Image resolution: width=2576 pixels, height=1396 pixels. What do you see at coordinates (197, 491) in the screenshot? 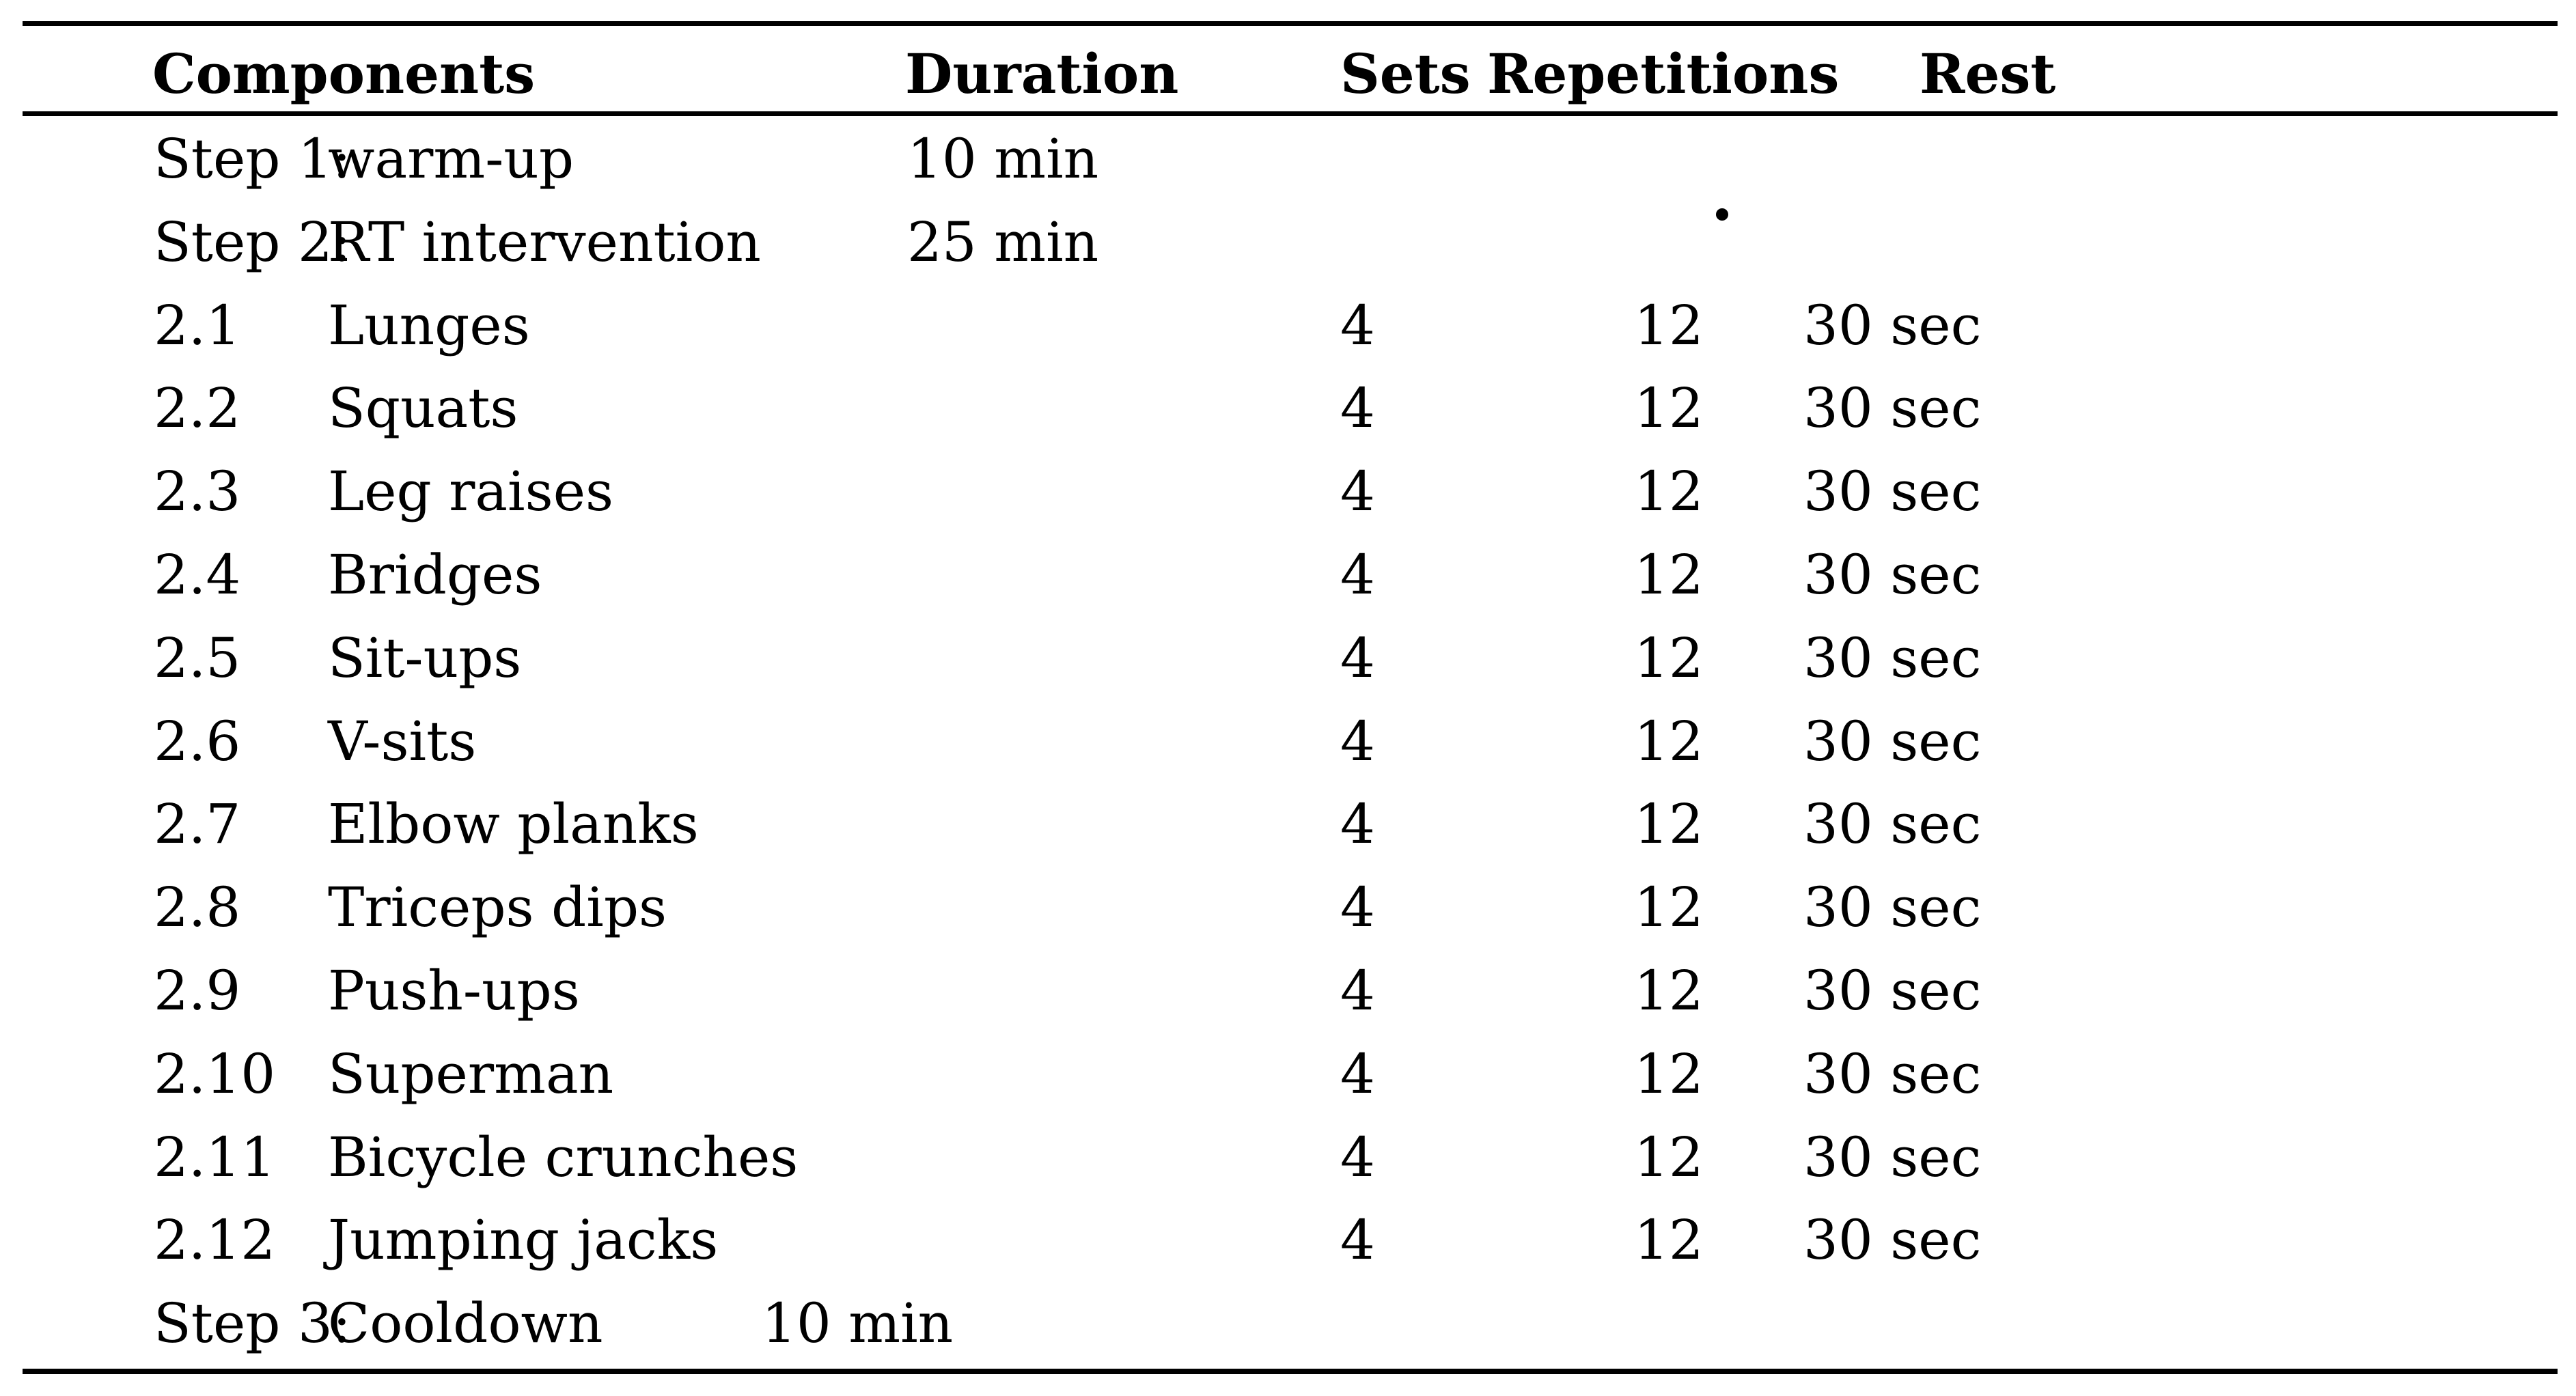
I see `cell-step-label: 2.3` at bounding box center [197, 491].